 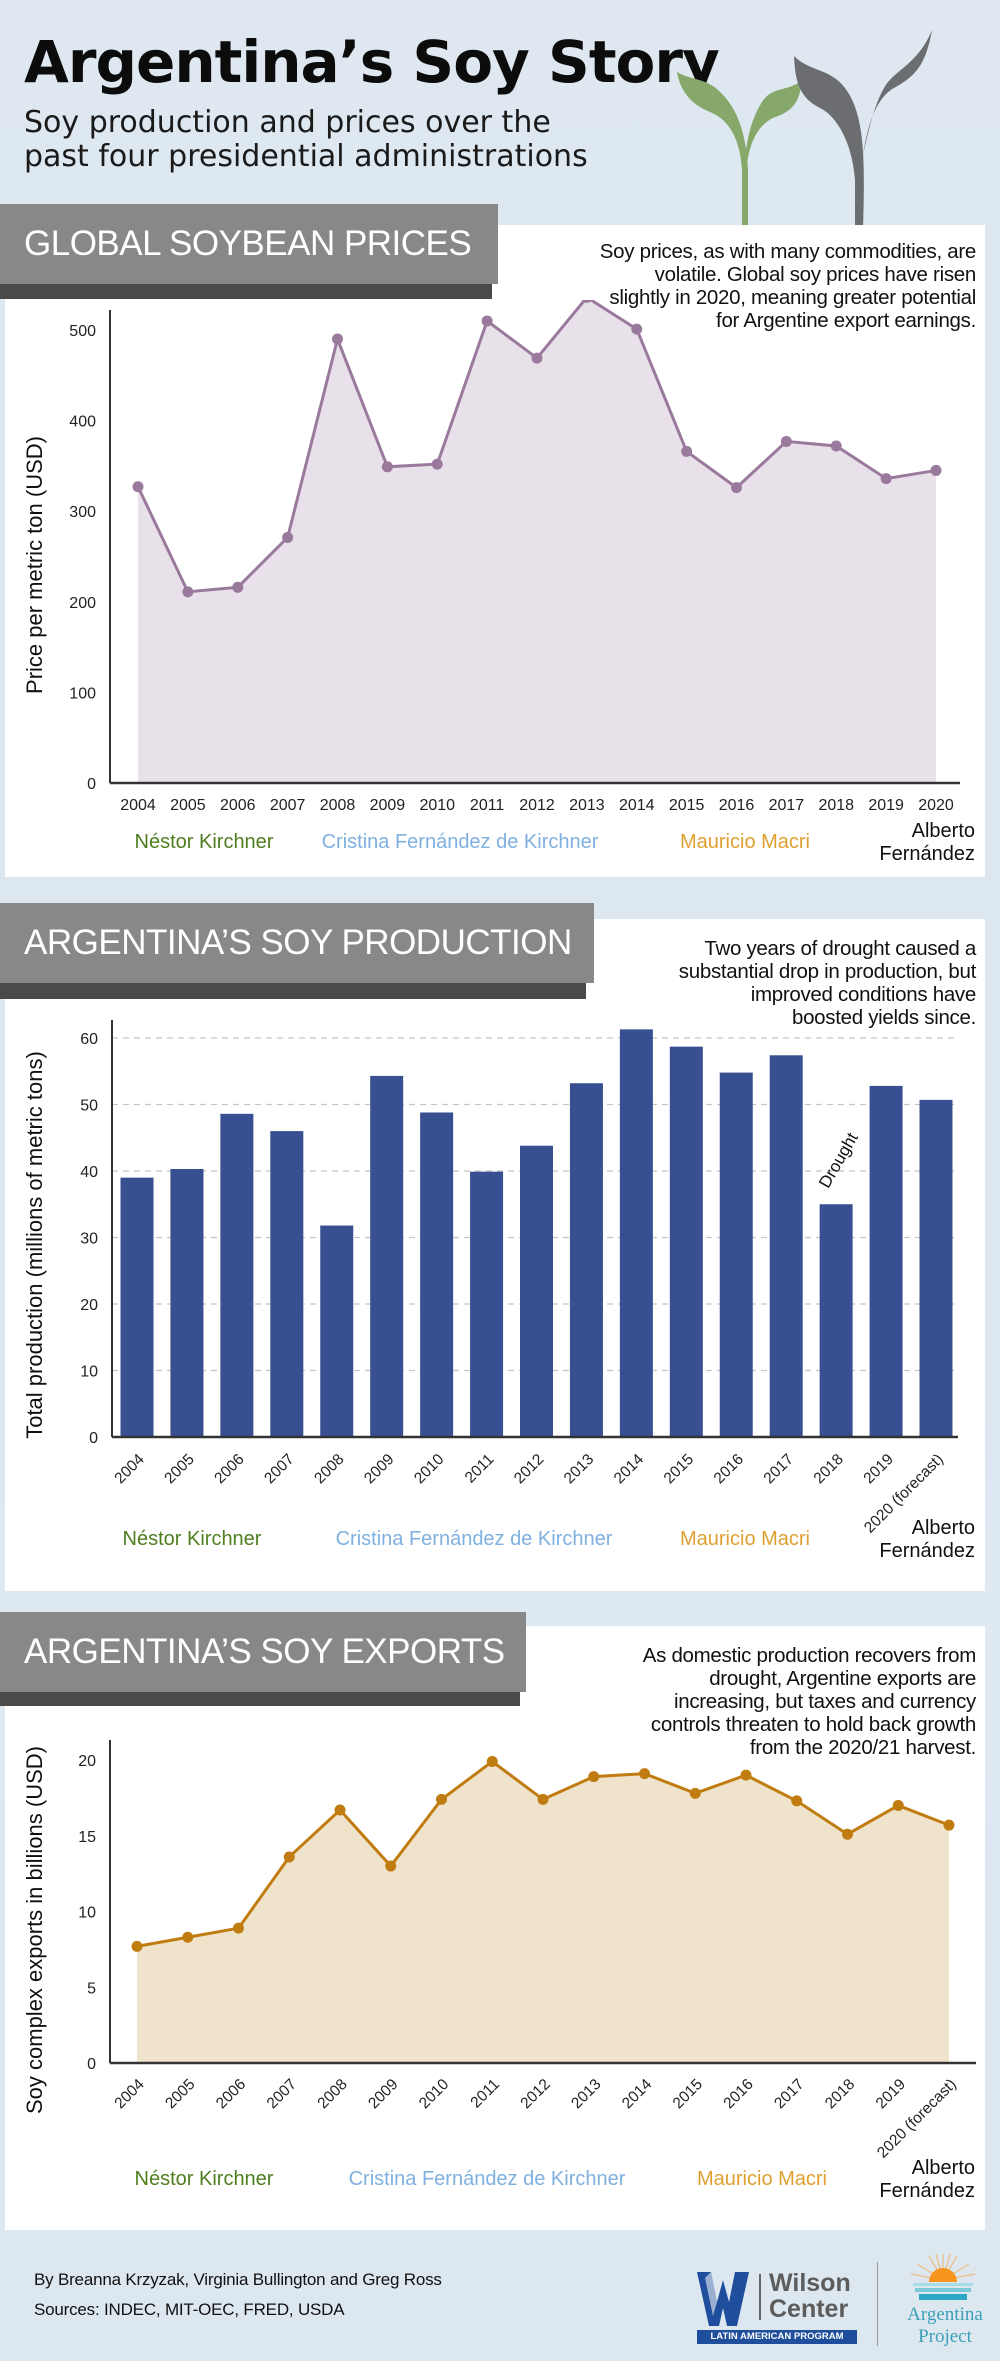 What do you see at coordinates (89, 1039) in the screenshot?
I see `y-tick-label: 60` at bounding box center [89, 1039].